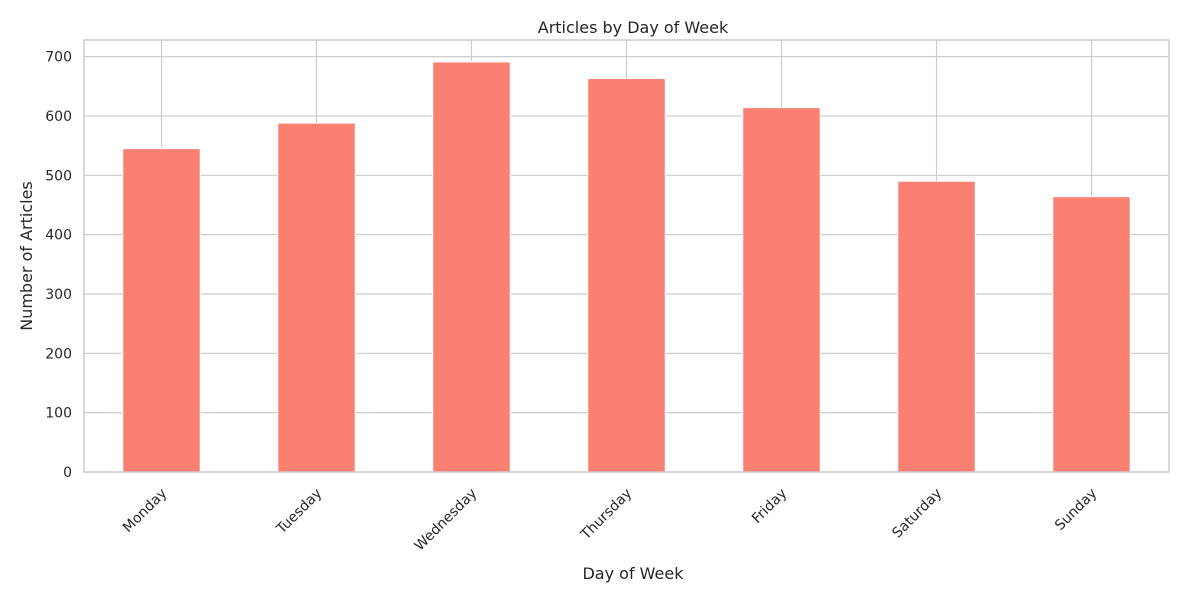 The image size is (1200, 600). What do you see at coordinates (58, 236) in the screenshot?
I see `y-tick-label: 400` at bounding box center [58, 236].